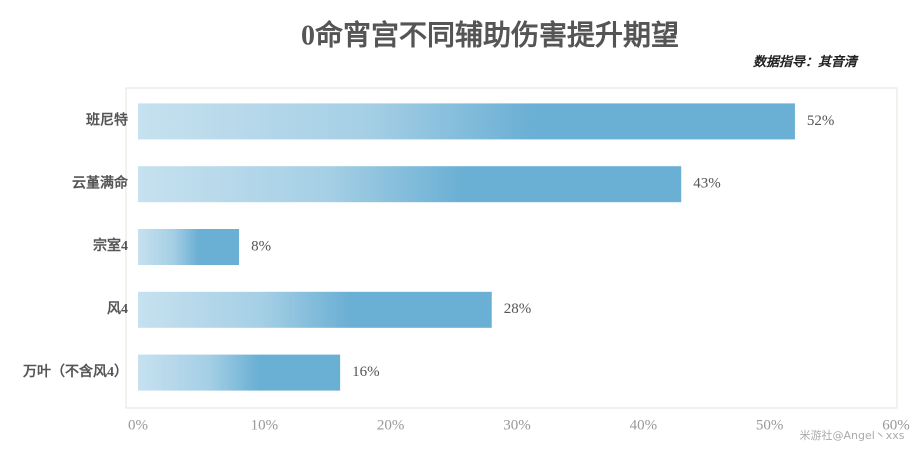 The image size is (915, 454). Describe the element at coordinates (138, 425) in the screenshot. I see `x-tick-label: 0%` at that location.